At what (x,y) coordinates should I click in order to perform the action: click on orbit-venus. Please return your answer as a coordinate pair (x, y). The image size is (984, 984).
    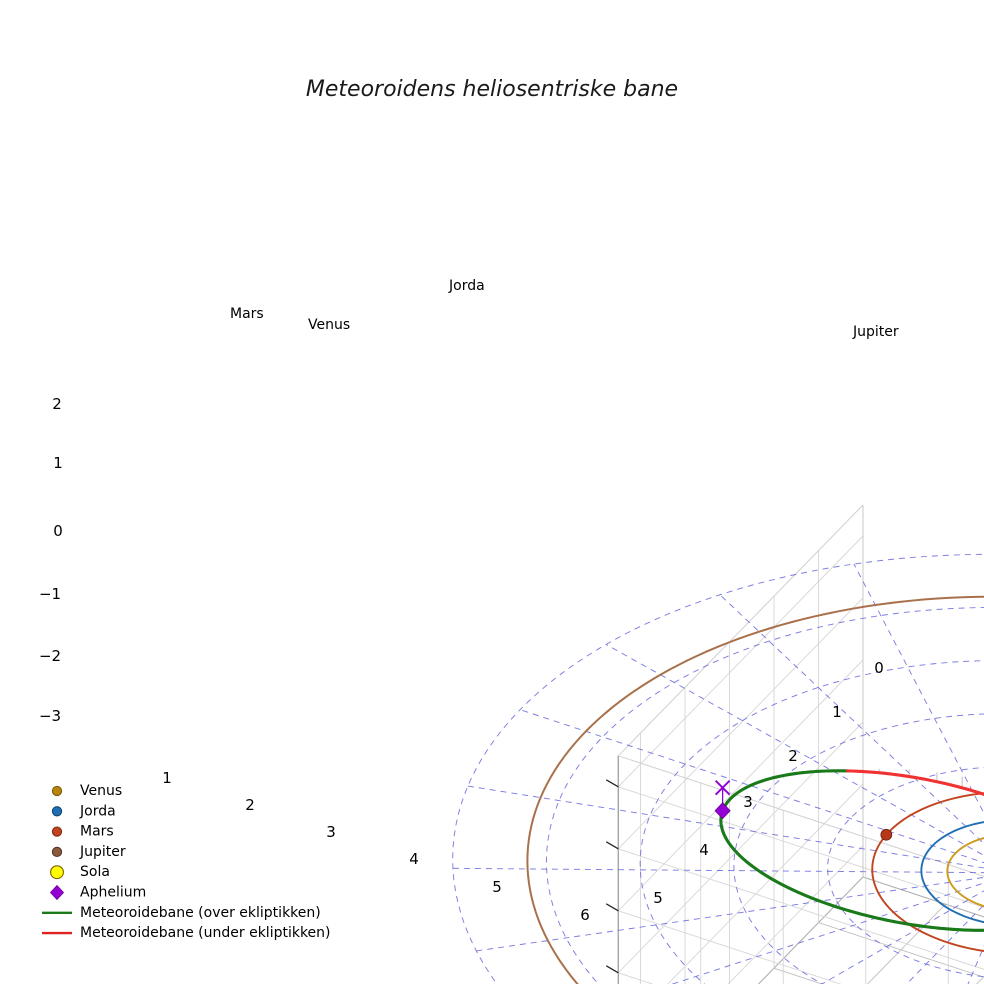
    Looking at the image, I should click on (965, 872).